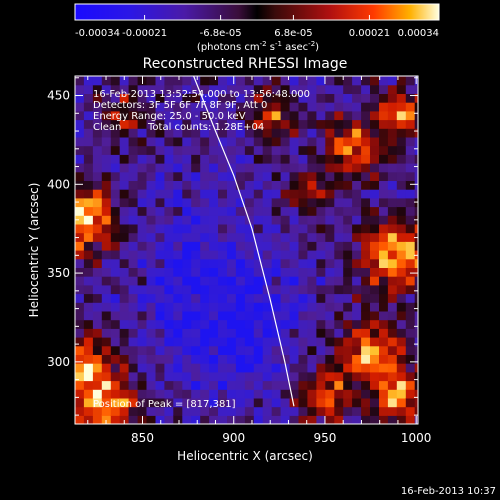 This screenshot has width=500, height=500. I want to click on colorbar, so click(257, 12).